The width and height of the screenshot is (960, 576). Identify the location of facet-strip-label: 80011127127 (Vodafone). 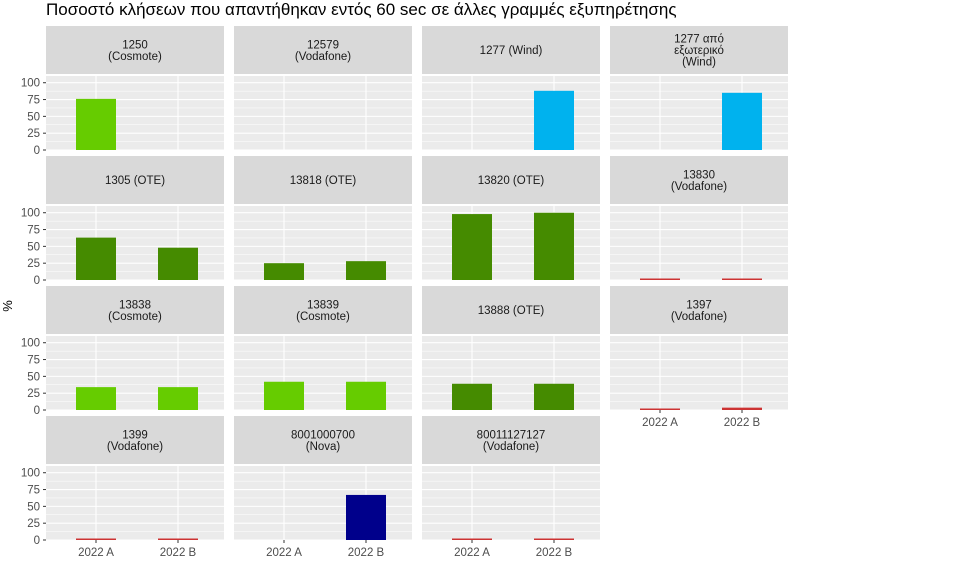
(511, 441).